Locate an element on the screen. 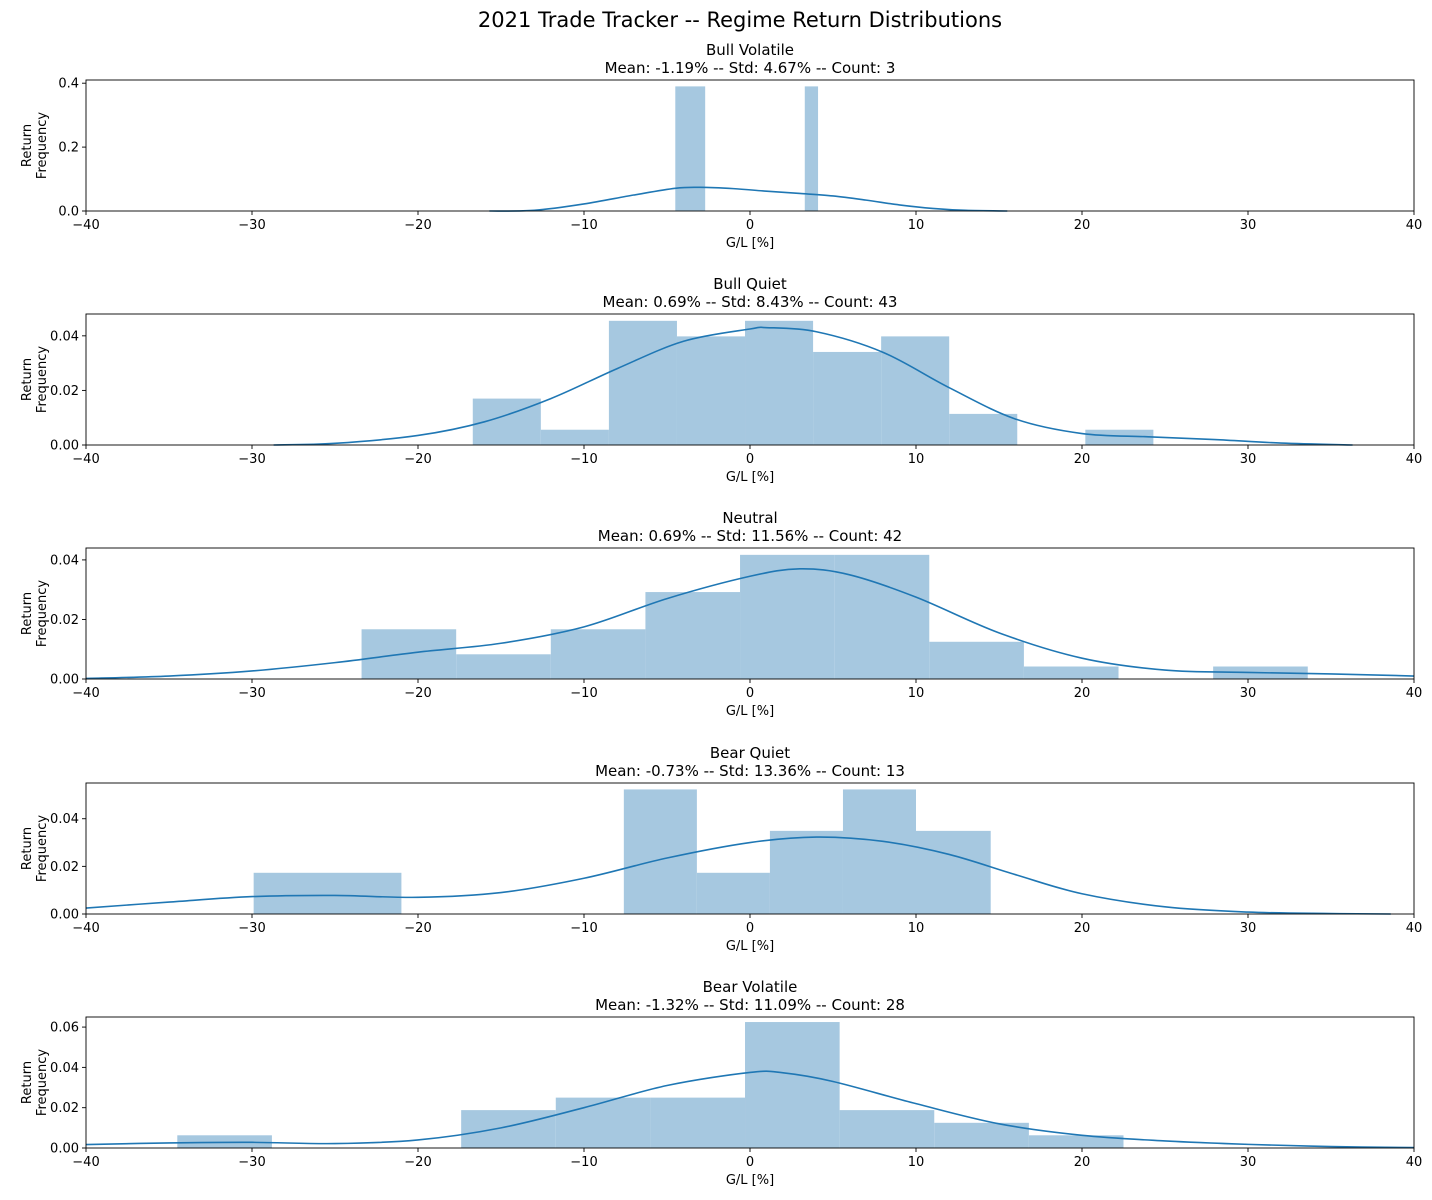 This screenshot has height=1200, width=1432. y-tick-label: 0.2 is located at coordinates (68, 148).